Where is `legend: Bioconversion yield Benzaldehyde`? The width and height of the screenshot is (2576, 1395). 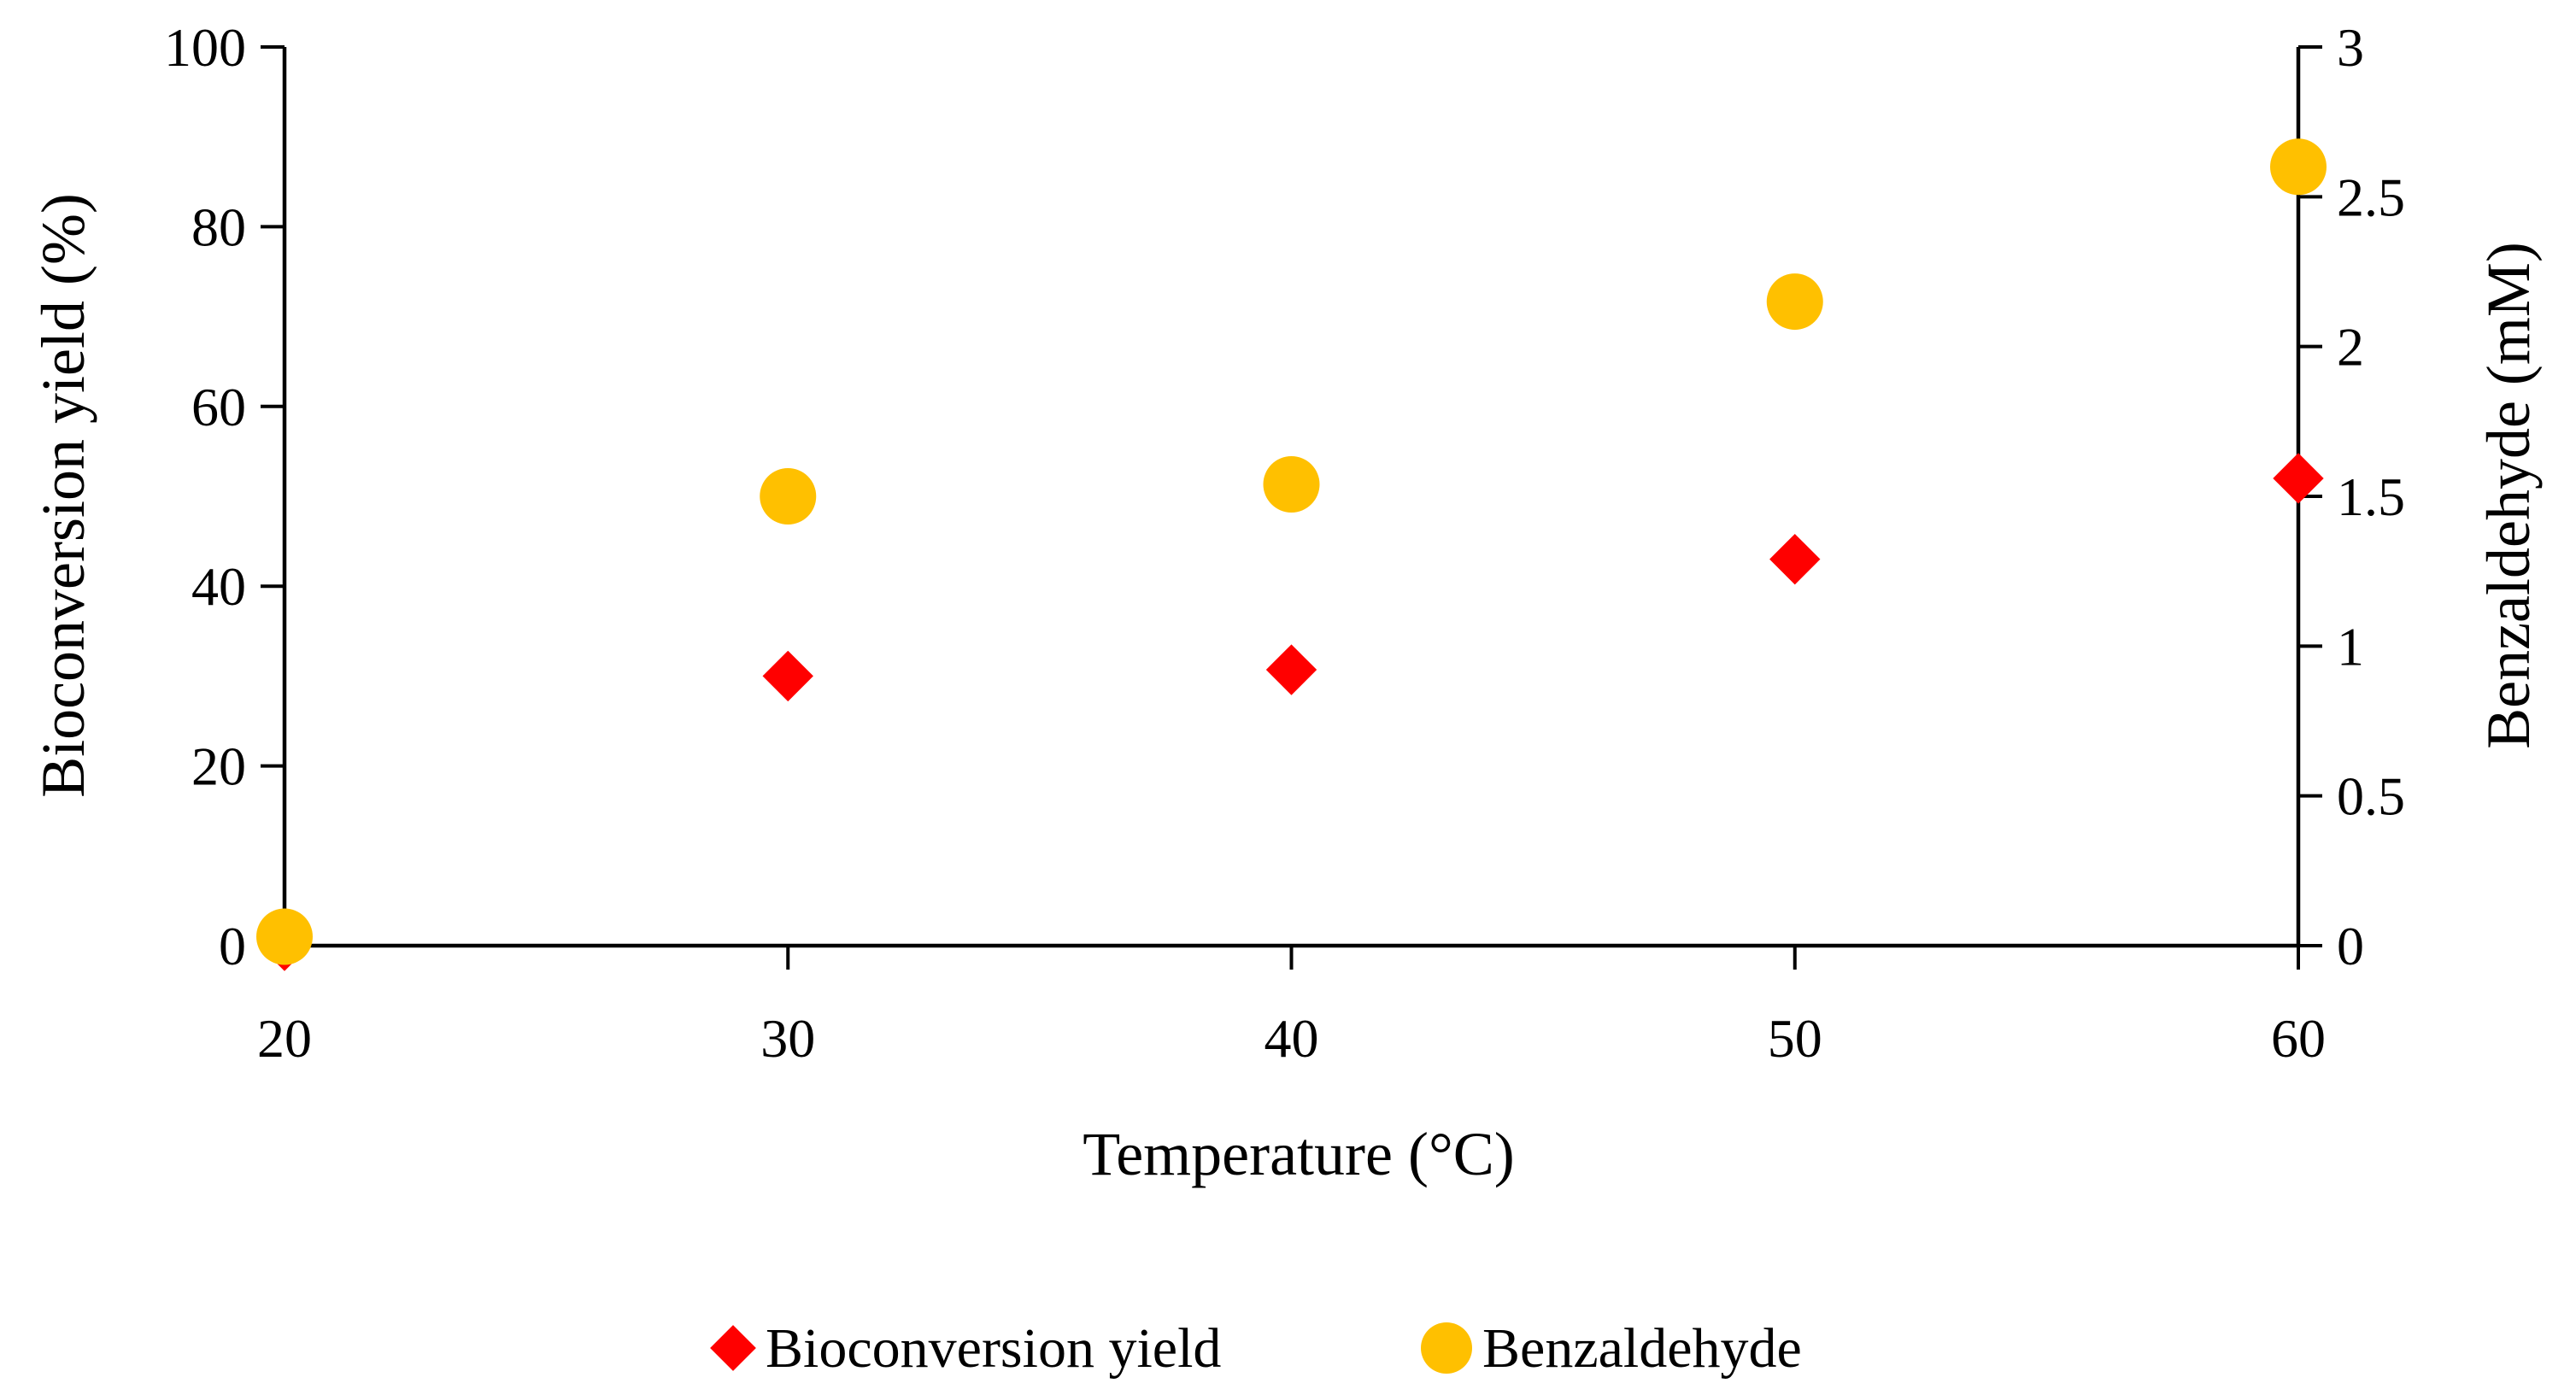 legend: Bioconversion yield Benzaldehyde is located at coordinates (1256, 1348).